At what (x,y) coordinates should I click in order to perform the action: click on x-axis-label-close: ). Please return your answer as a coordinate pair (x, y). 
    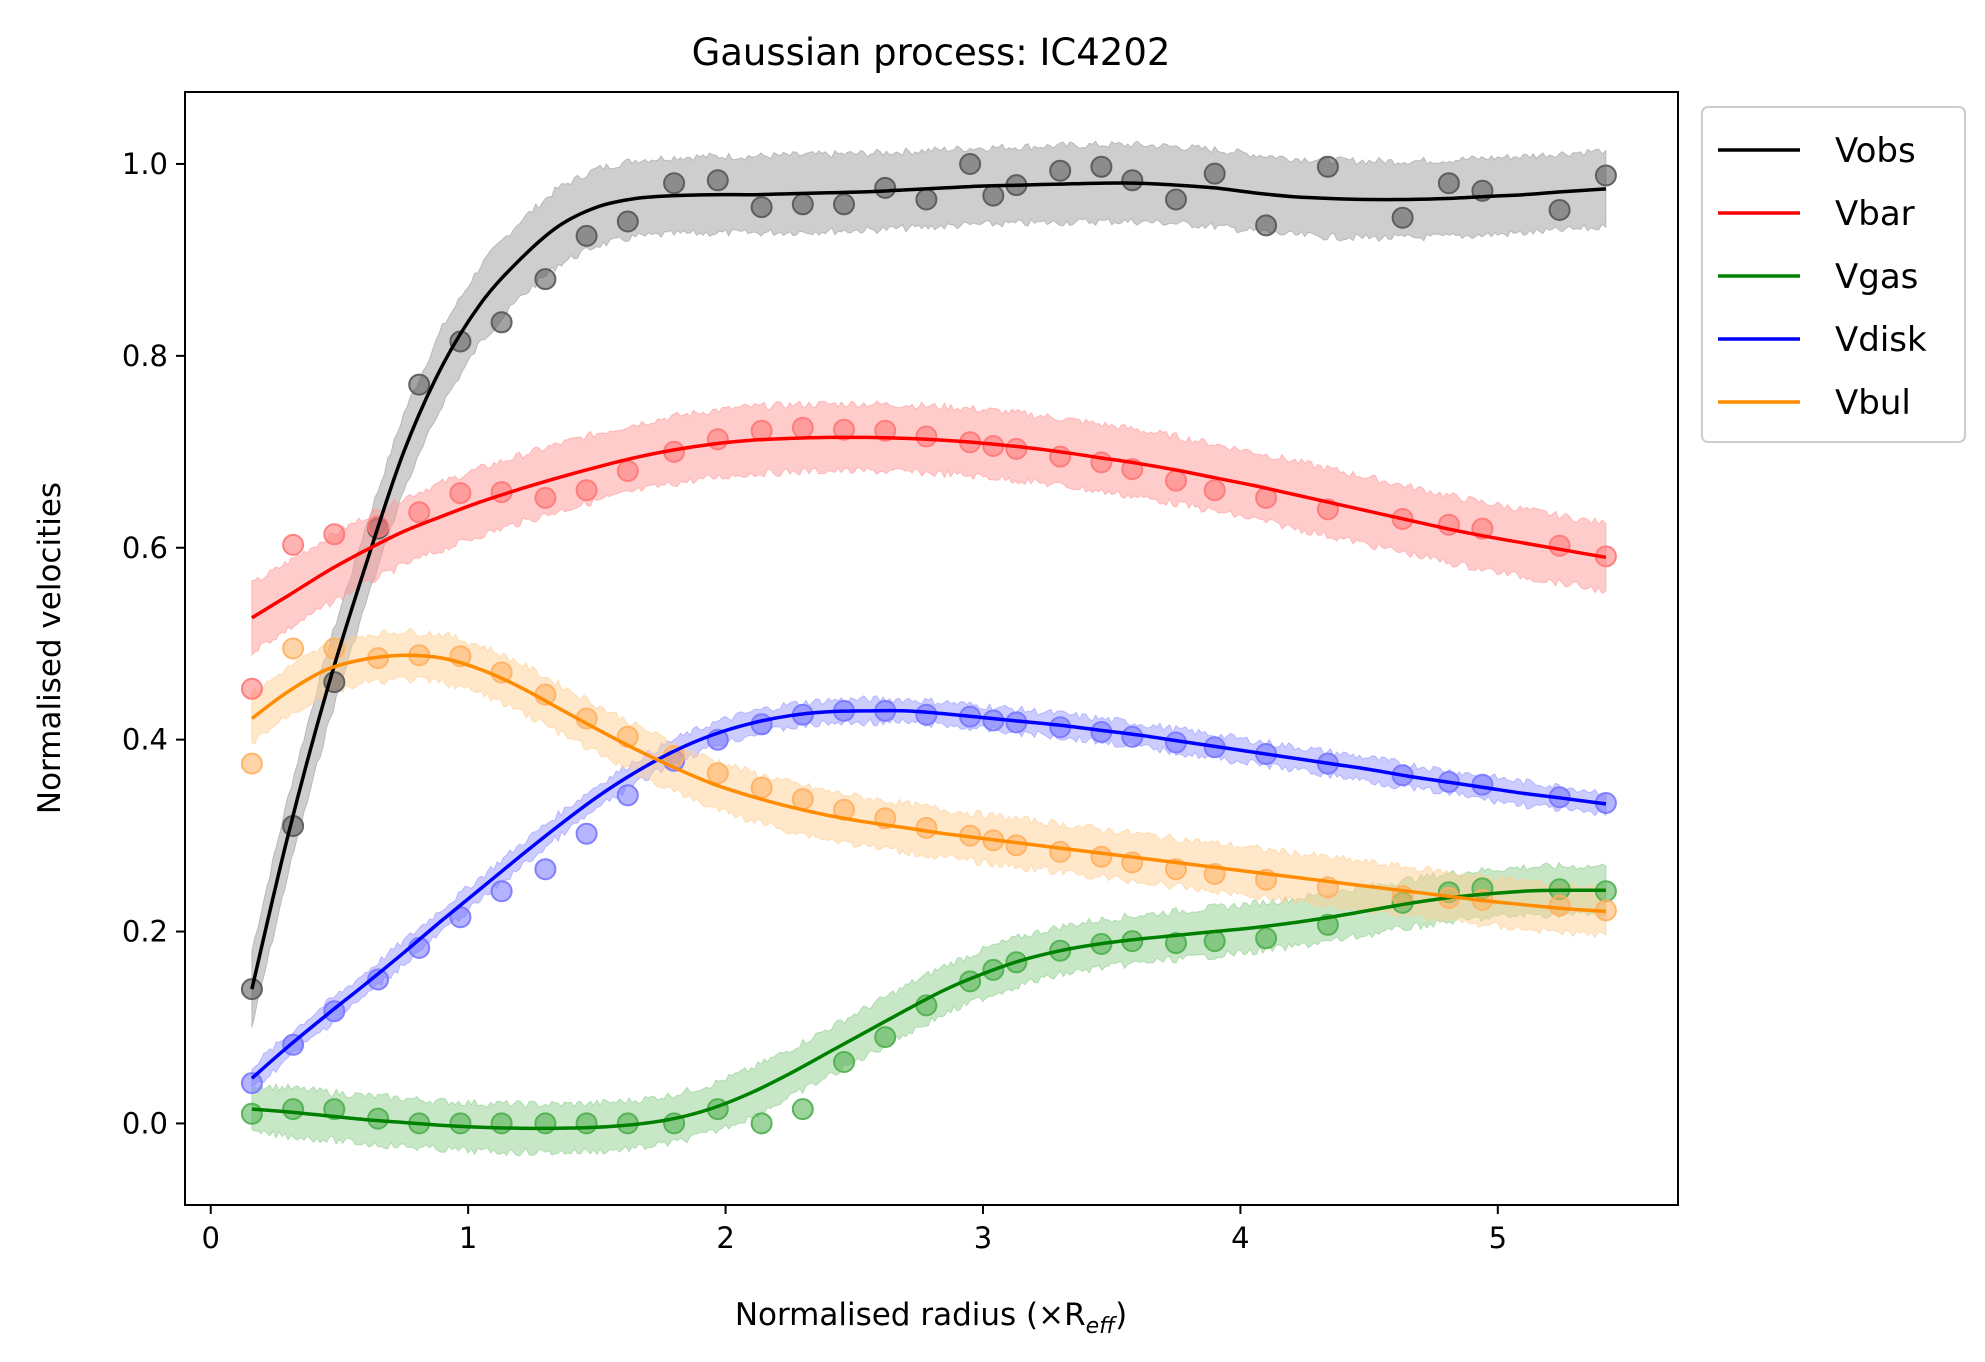
    Looking at the image, I should click on (1121, 1315).